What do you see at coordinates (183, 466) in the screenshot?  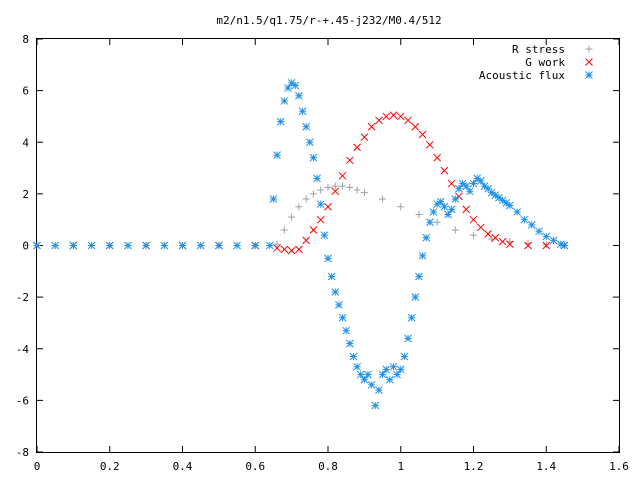 I see `x-tick-label: 0.4` at bounding box center [183, 466].